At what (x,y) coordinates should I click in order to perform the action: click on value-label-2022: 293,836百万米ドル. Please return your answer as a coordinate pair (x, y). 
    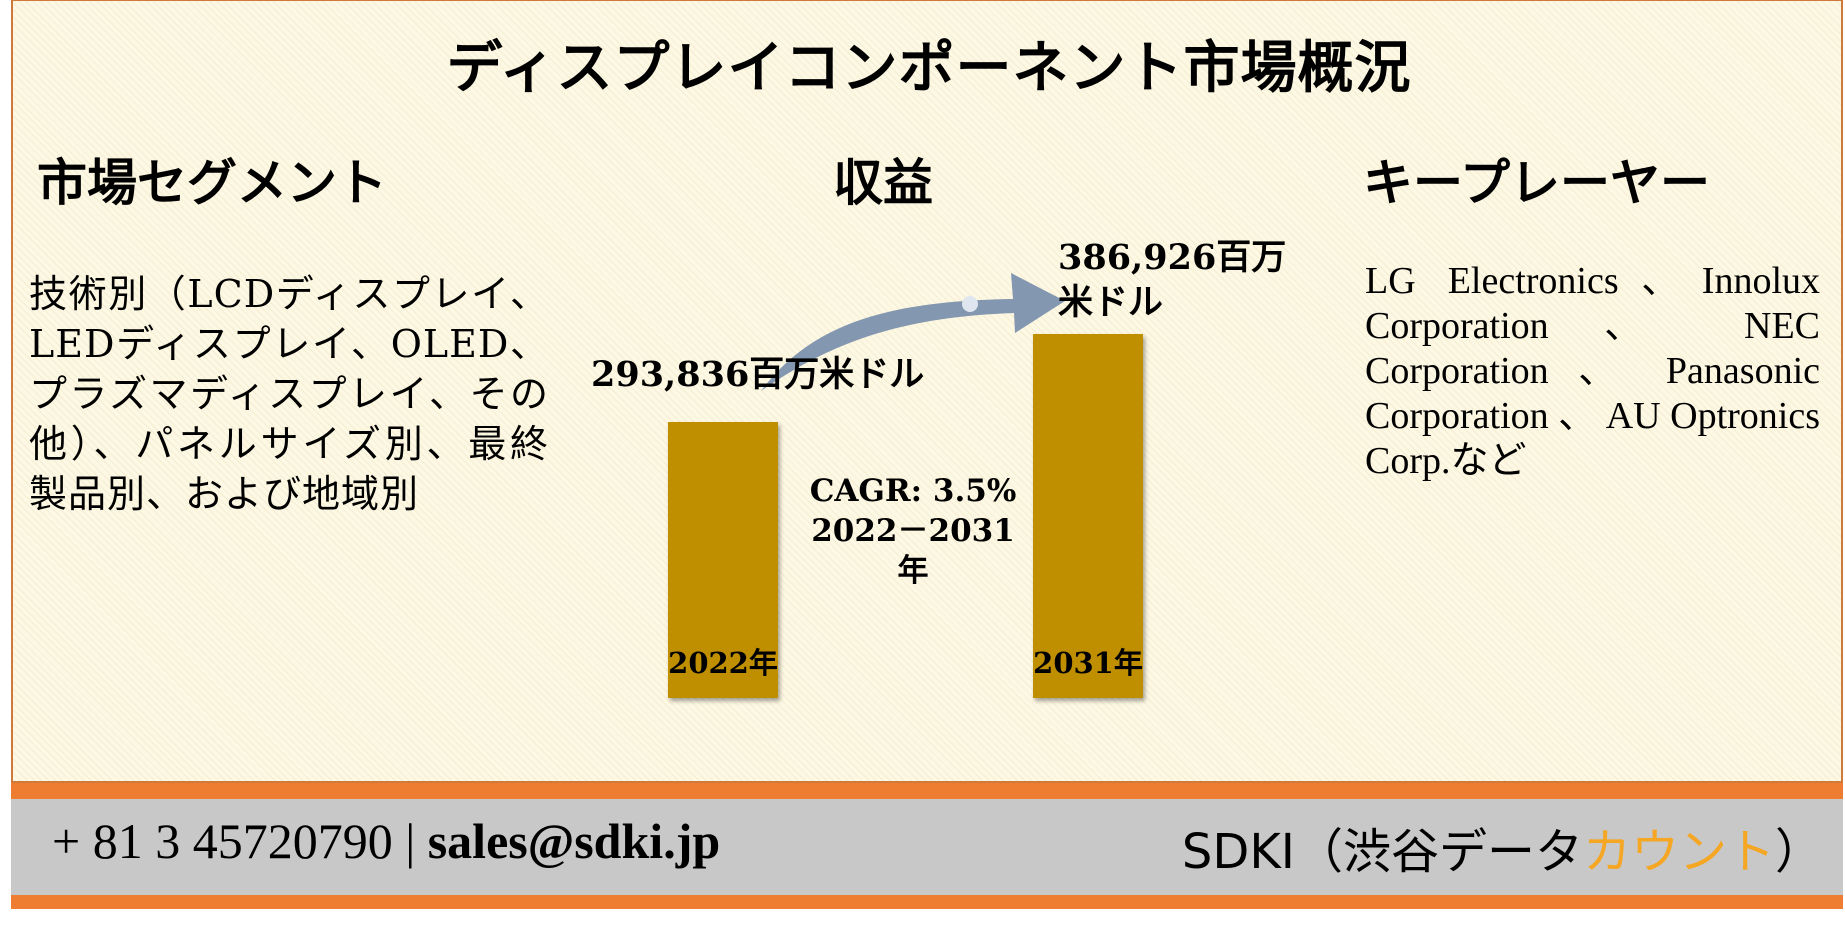
    Looking at the image, I should click on (758, 374).